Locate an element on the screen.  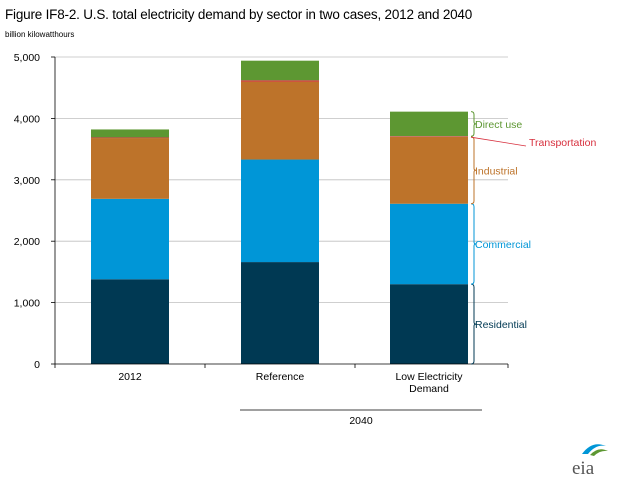
bar-residential-low-electricity-demand is located at coordinates (429, 324).